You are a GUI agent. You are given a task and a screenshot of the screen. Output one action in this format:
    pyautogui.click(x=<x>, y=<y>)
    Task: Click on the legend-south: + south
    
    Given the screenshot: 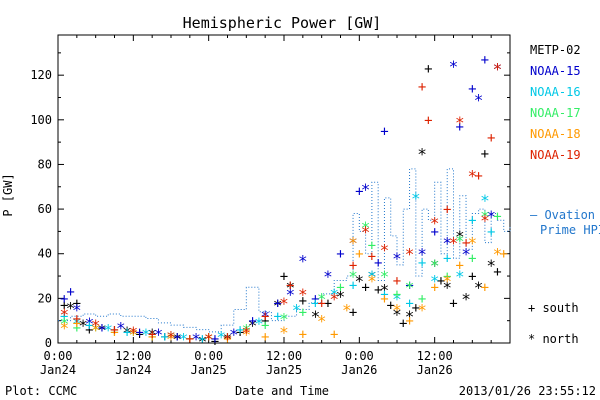 What is the action you would take?
    pyautogui.click(x=553, y=308)
    